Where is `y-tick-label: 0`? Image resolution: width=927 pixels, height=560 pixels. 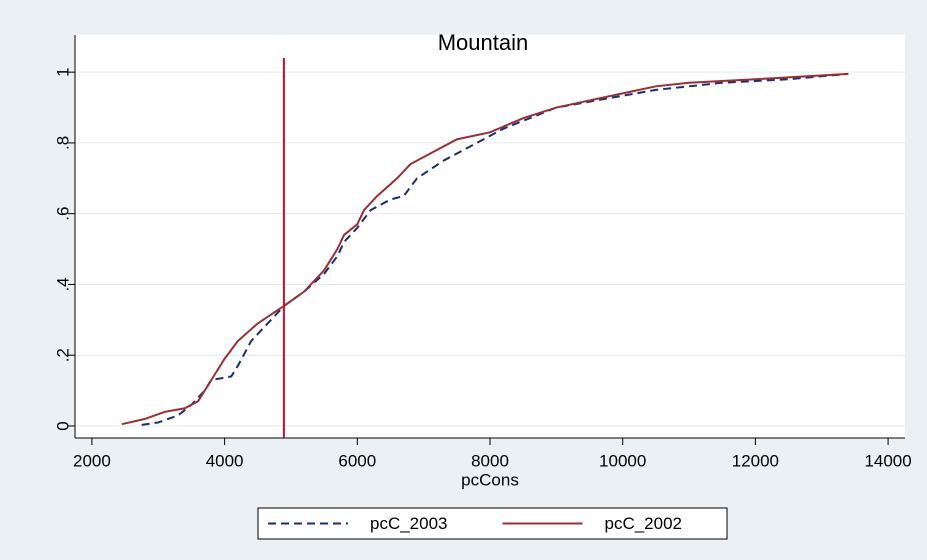
y-tick-label: 0 is located at coordinates (62, 425).